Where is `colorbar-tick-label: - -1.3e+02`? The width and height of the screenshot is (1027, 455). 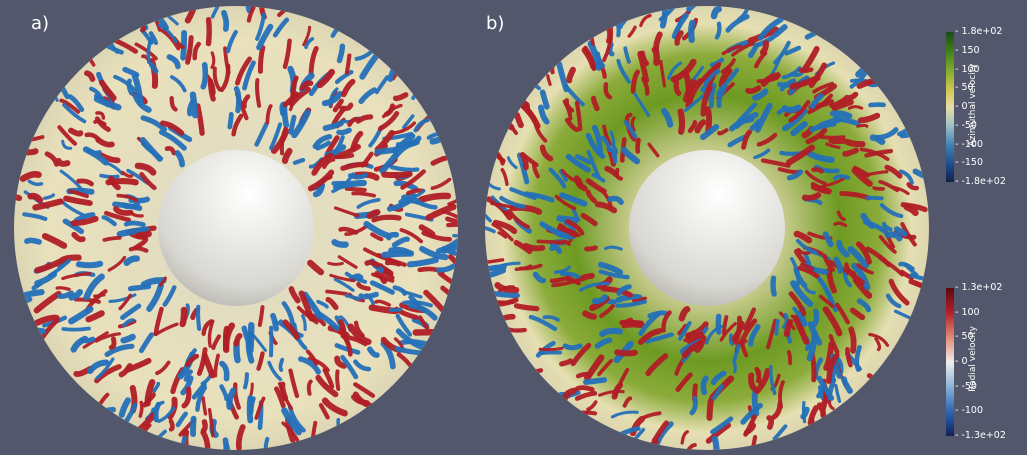
colorbar-tick-label: - -1.3e+02 is located at coordinates (980, 435).